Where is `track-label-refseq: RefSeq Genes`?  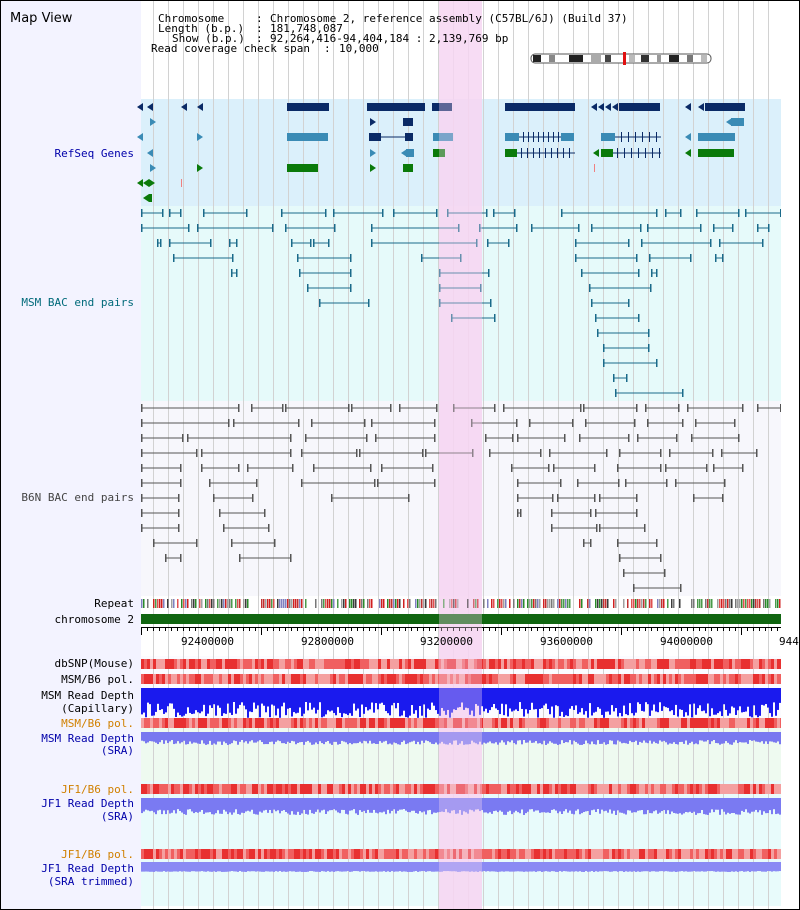 track-label-refseq: RefSeq Genes is located at coordinates (94, 153).